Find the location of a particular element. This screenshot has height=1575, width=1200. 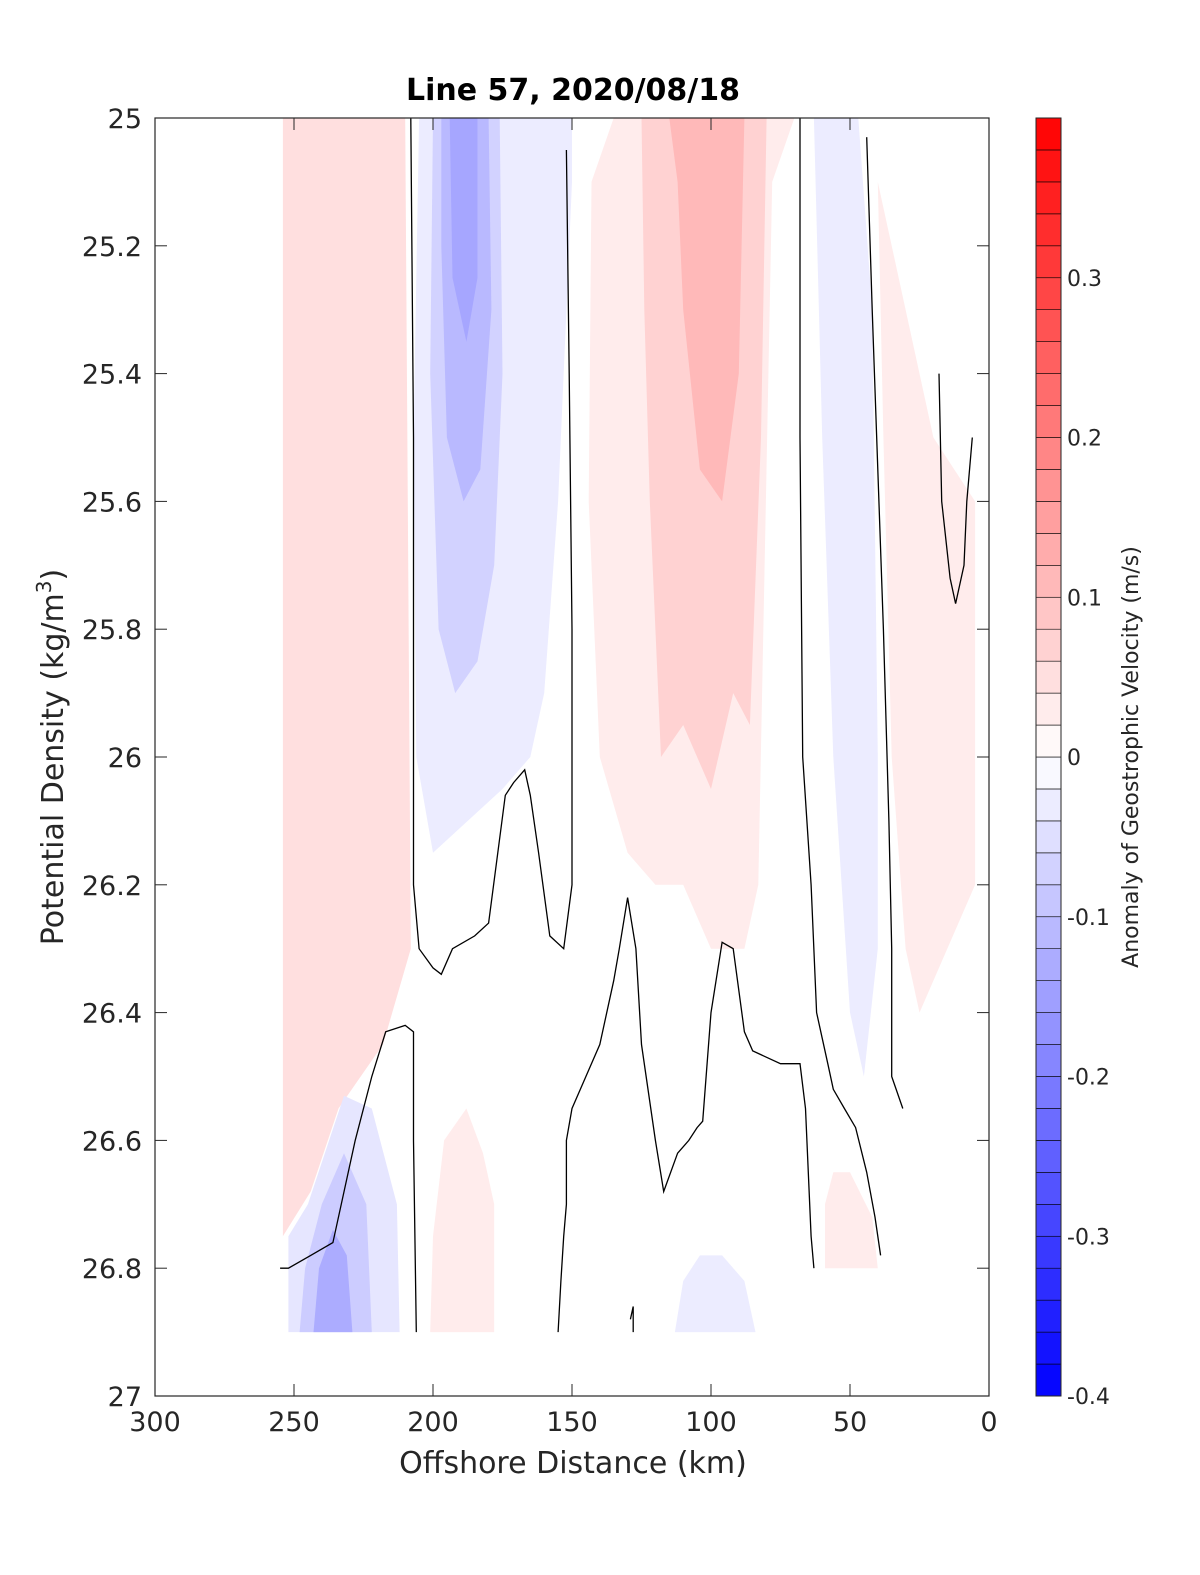

colorbar-tick-label: -0.4 is located at coordinates (1088, 1397).